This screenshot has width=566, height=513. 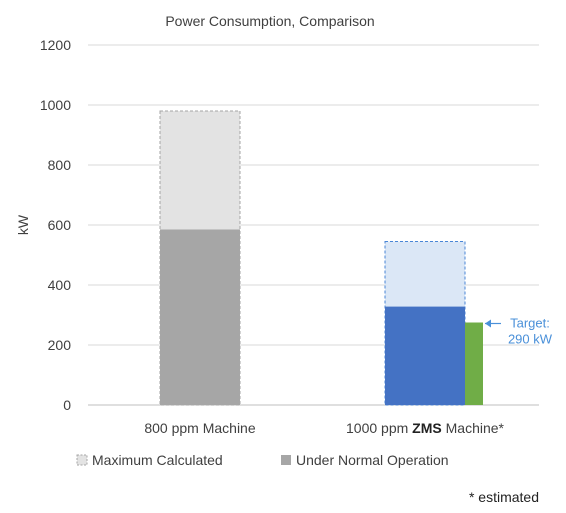 I want to click on y-tick-label: 1000, so click(x=55, y=105).